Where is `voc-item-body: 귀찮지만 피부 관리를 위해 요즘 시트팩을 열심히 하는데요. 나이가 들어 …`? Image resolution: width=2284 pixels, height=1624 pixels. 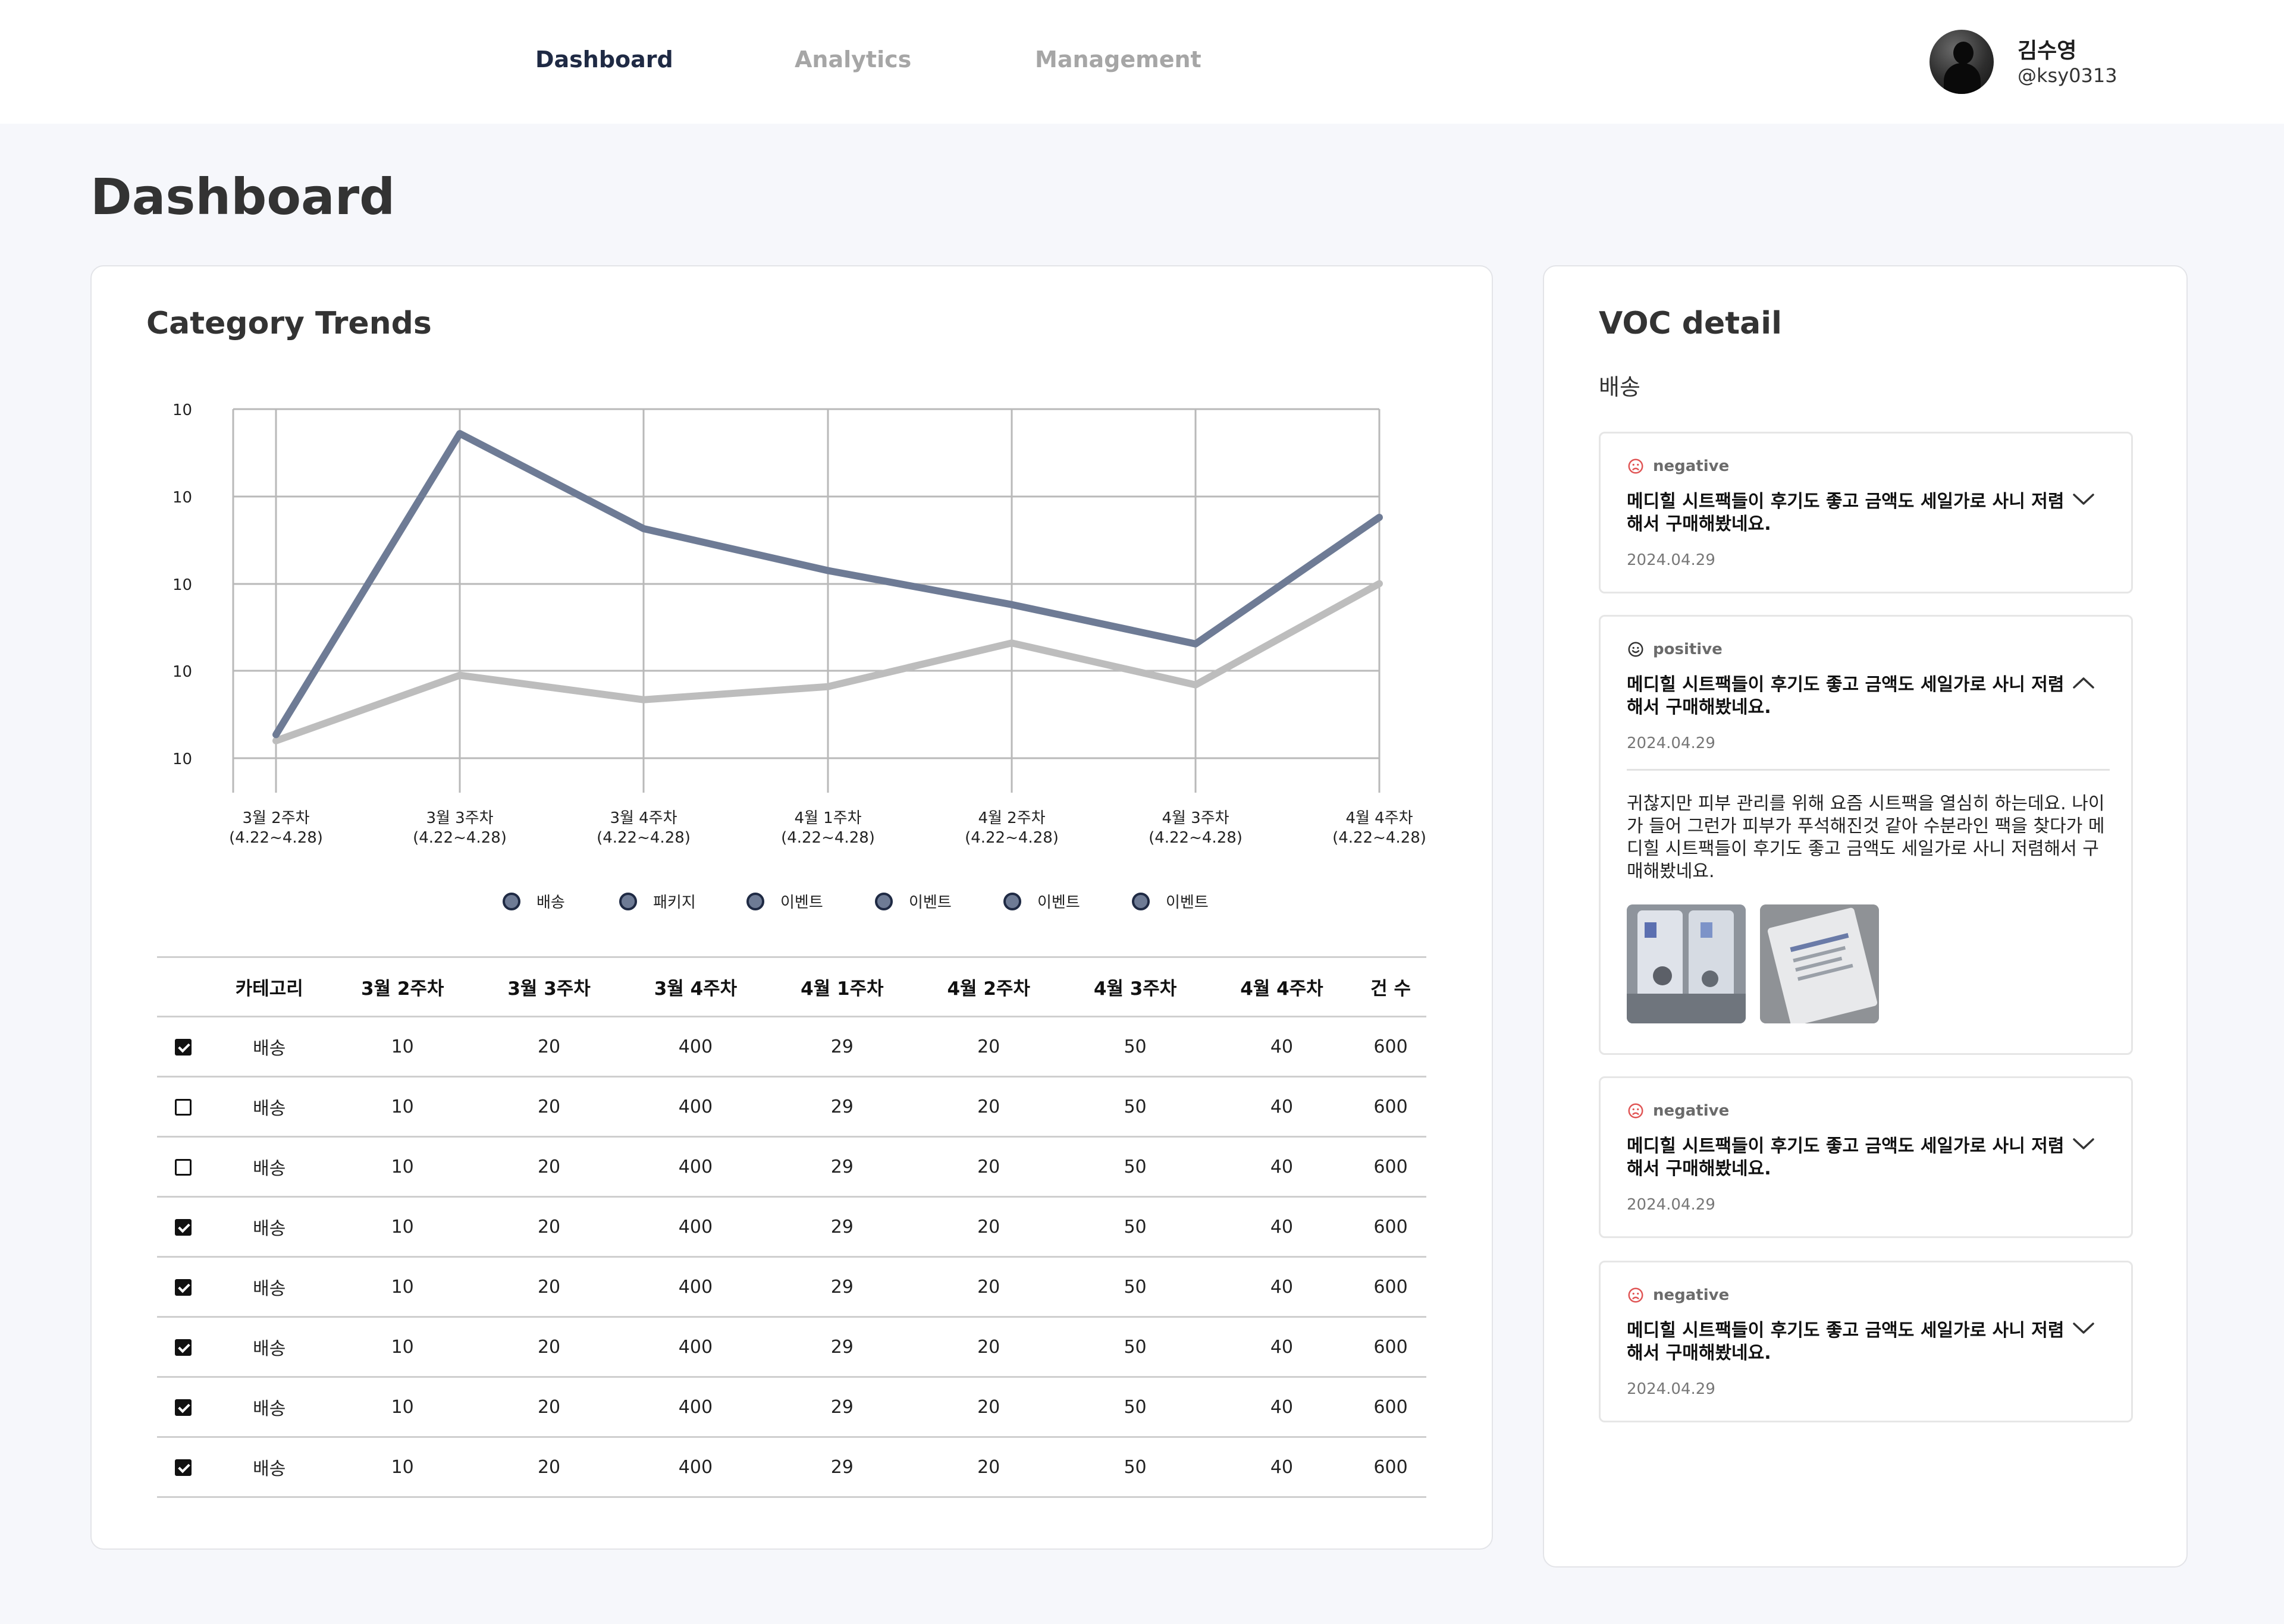 voc-item-body: 귀찮지만 피부 관리를 위해 요즘 시트팩을 열심히 하는데요. 나이가 들어 … is located at coordinates (1866, 837).